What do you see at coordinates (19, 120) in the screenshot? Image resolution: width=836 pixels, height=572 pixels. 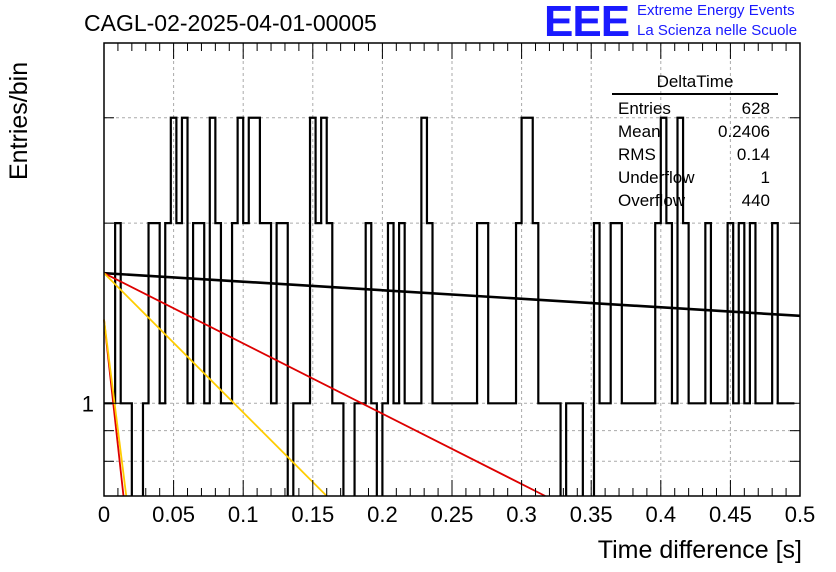 I see `y-axis-label: Entries/bin` at bounding box center [19, 120].